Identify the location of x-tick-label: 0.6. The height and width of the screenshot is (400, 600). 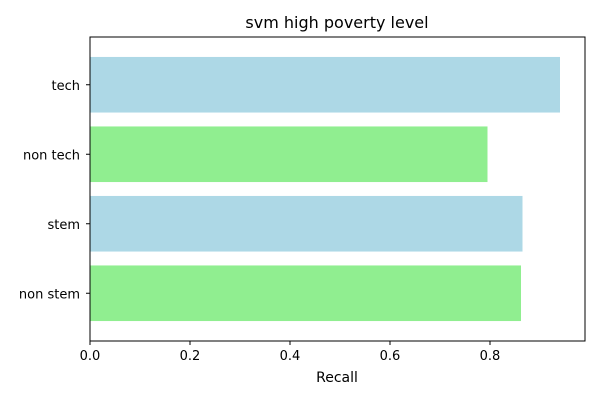
(390, 356).